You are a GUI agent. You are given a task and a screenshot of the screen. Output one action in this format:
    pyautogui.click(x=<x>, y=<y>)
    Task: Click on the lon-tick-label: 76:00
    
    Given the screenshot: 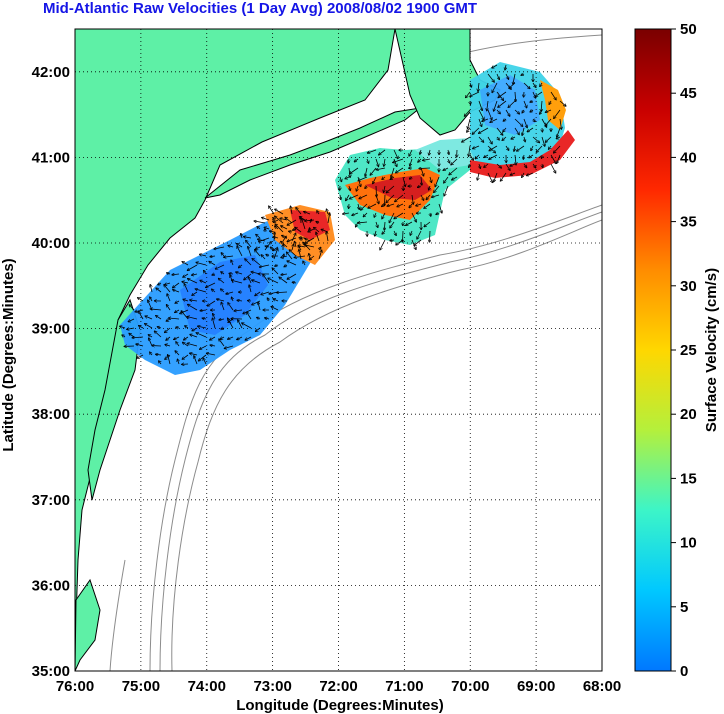 What is the action you would take?
    pyautogui.click(x=75, y=686)
    